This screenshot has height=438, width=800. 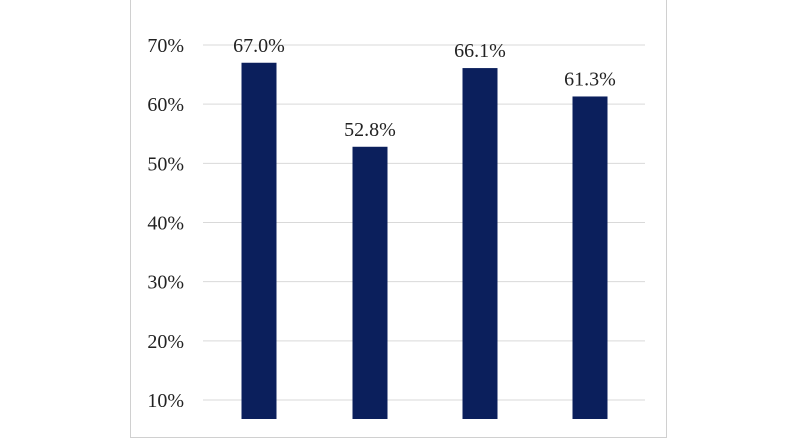 I want to click on bar-data-label: 52.8%, so click(x=370, y=130).